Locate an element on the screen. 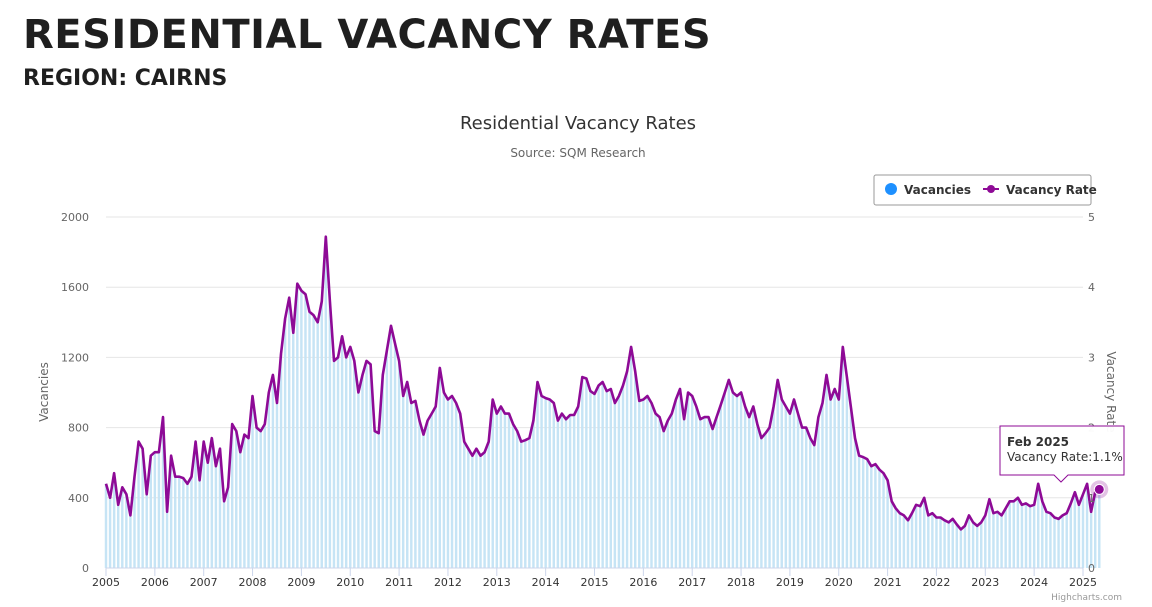 This screenshot has height=607, width=1152. legend-vacancies-label: Vacancies is located at coordinates (937, 190).